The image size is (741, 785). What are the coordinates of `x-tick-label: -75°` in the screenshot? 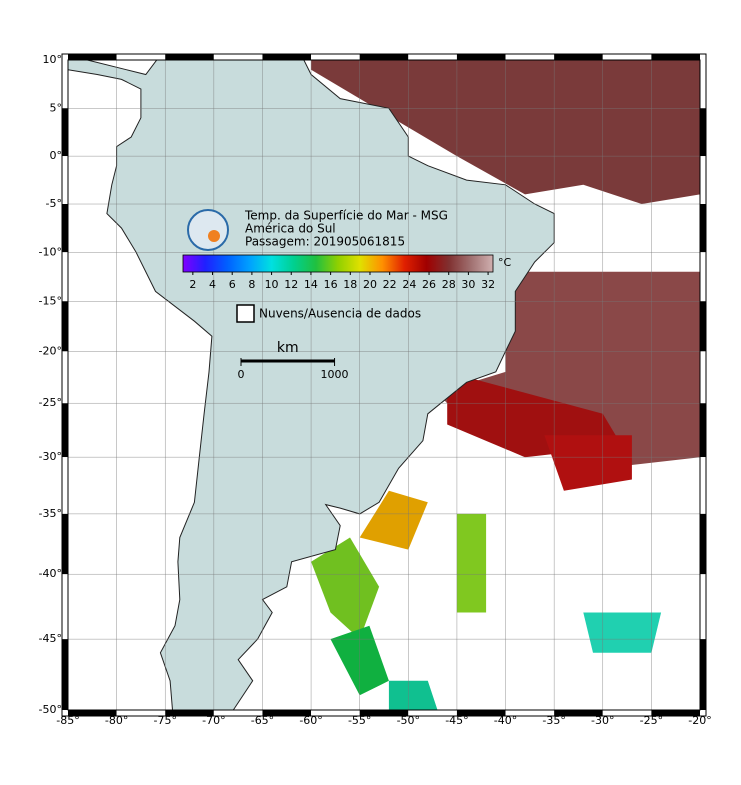 It's located at (164, 720).